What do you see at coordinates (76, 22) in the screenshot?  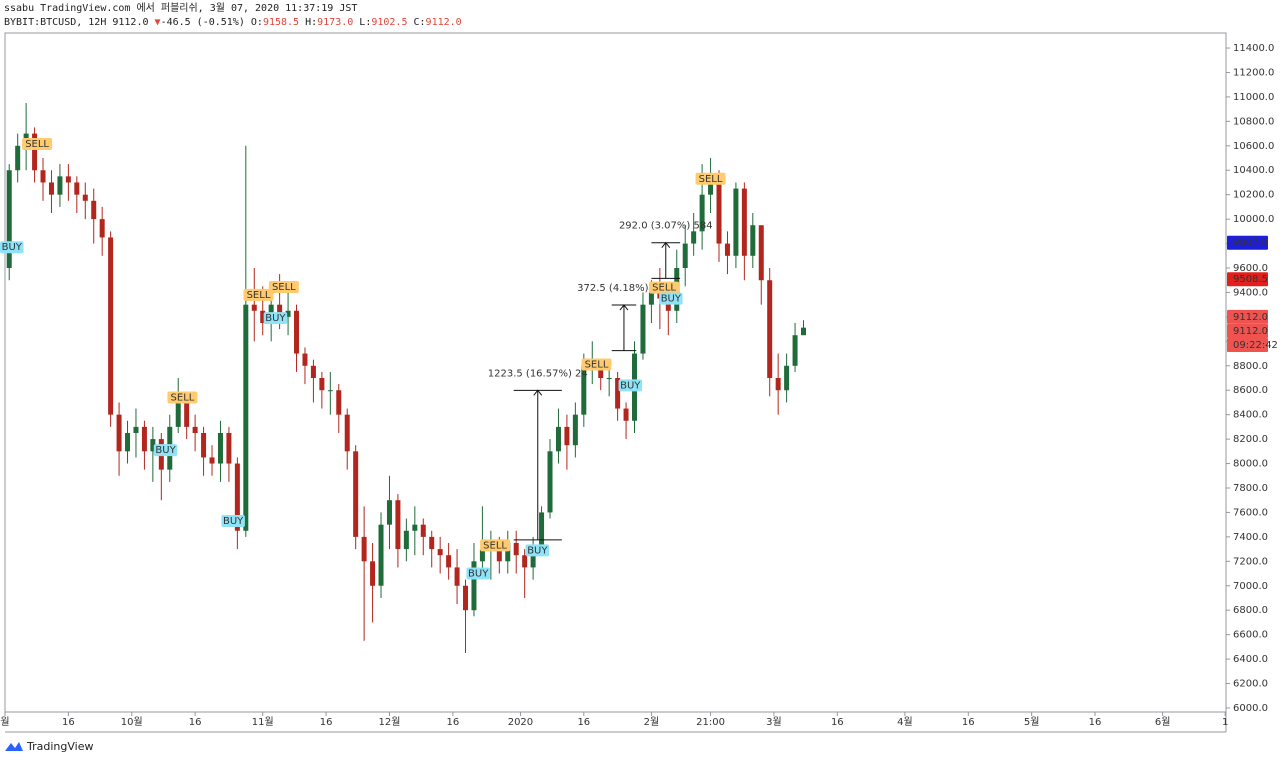 I see `symbol: BYBIT:BTCUSD, 12H 9112.0` at bounding box center [76, 22].